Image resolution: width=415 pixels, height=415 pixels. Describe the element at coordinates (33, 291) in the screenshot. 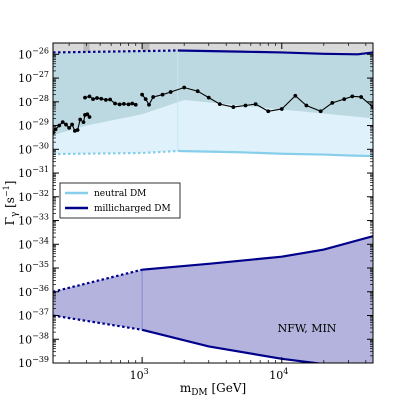

I see `y-tick-label-10: 10−36` at that location.